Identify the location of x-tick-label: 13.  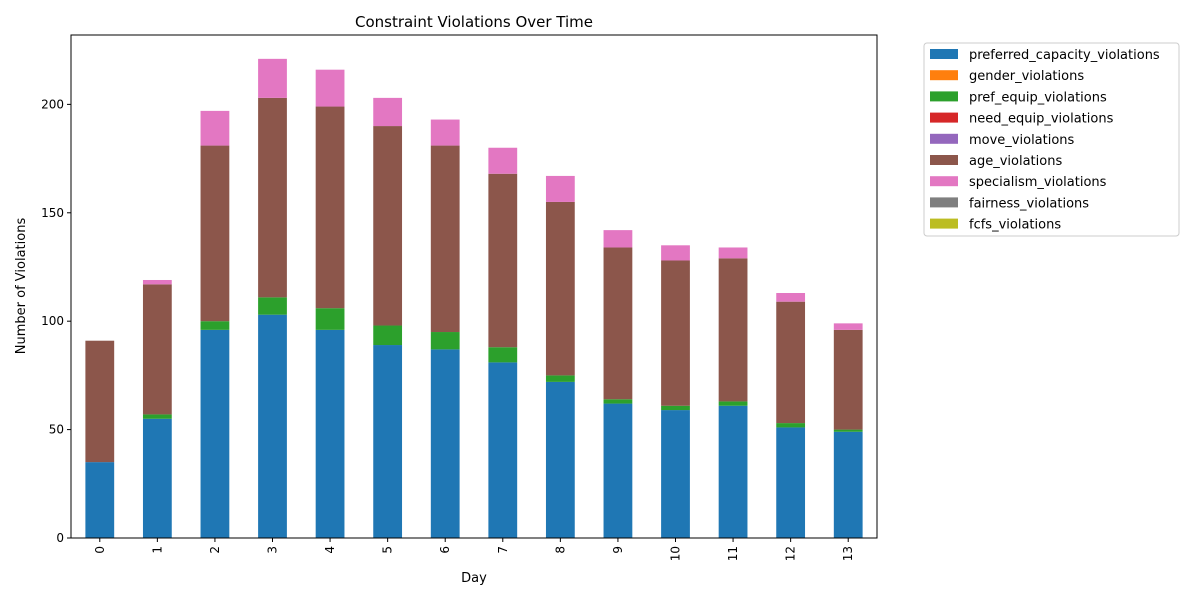
(848, 553).